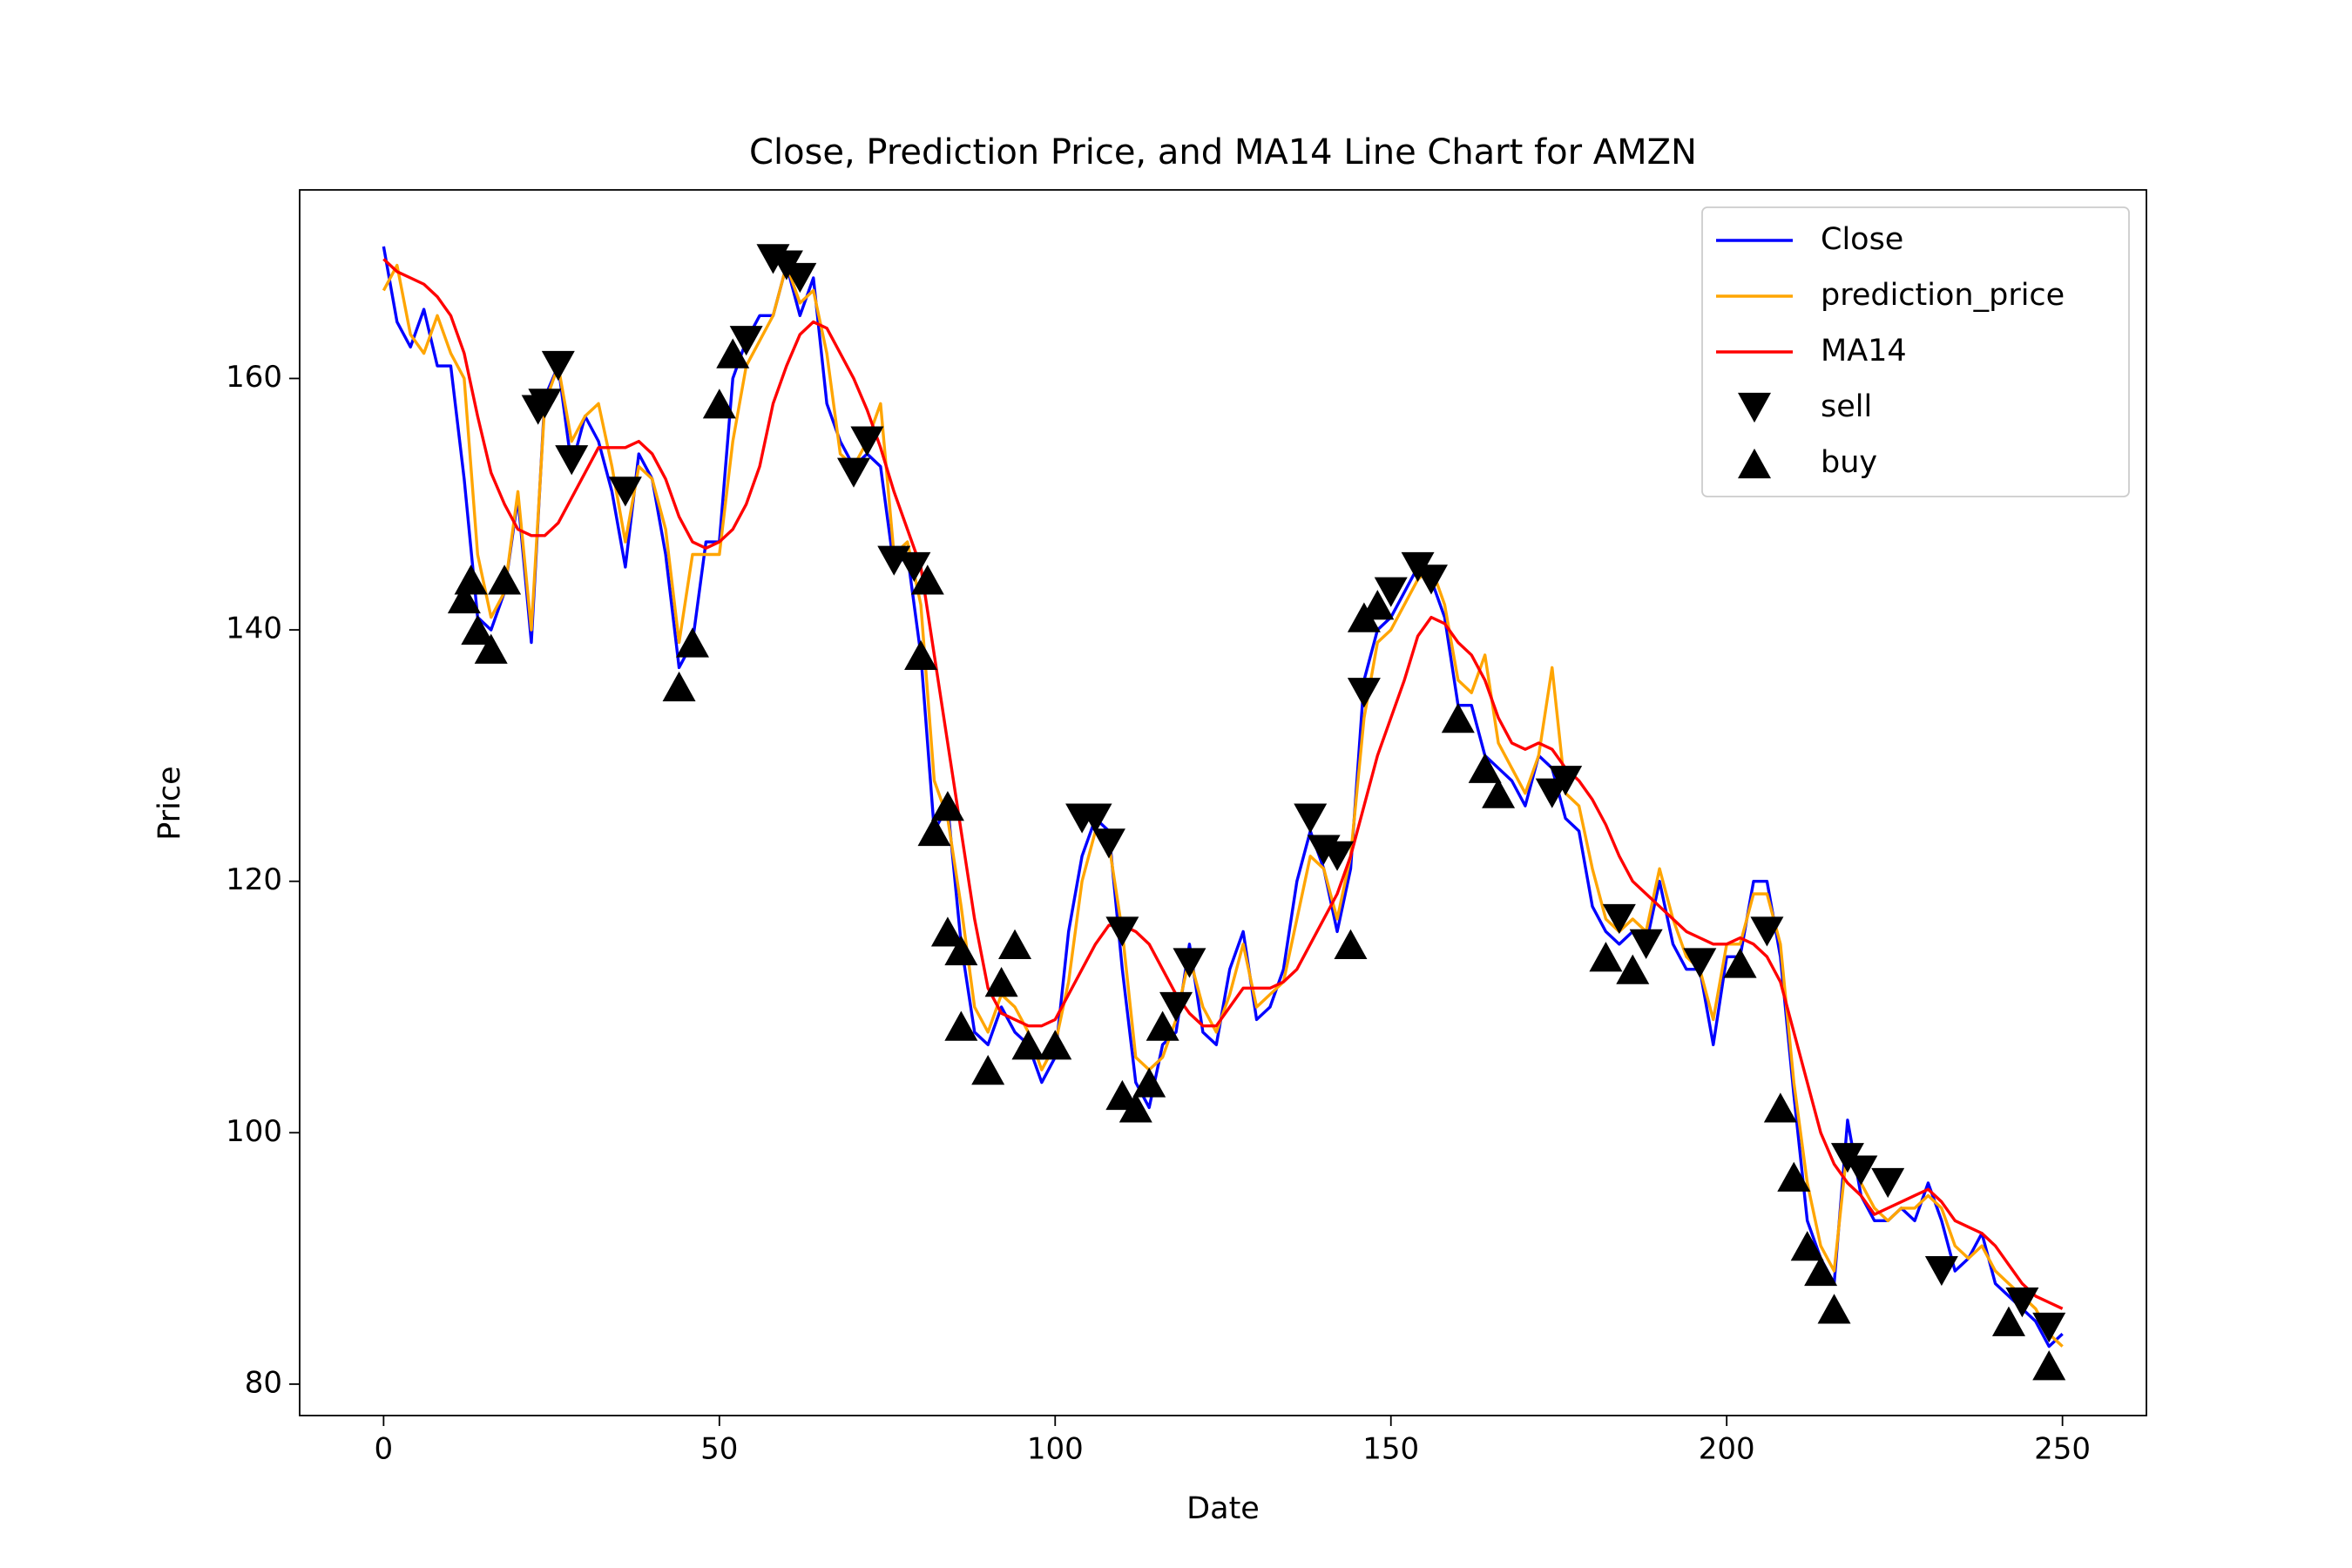 Image resolution: width=2352 pixels, height=1568 pixels. I want to click on legend-label: prediction_price, so click(1943, 295).